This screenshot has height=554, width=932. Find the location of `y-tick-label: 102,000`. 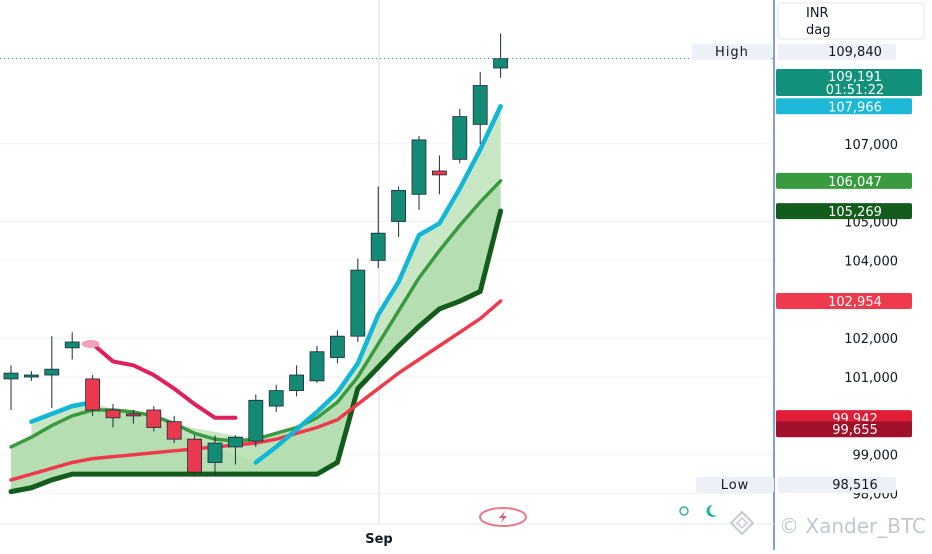

y-tick-label: 102,000 is located at coordinates (871, 339).